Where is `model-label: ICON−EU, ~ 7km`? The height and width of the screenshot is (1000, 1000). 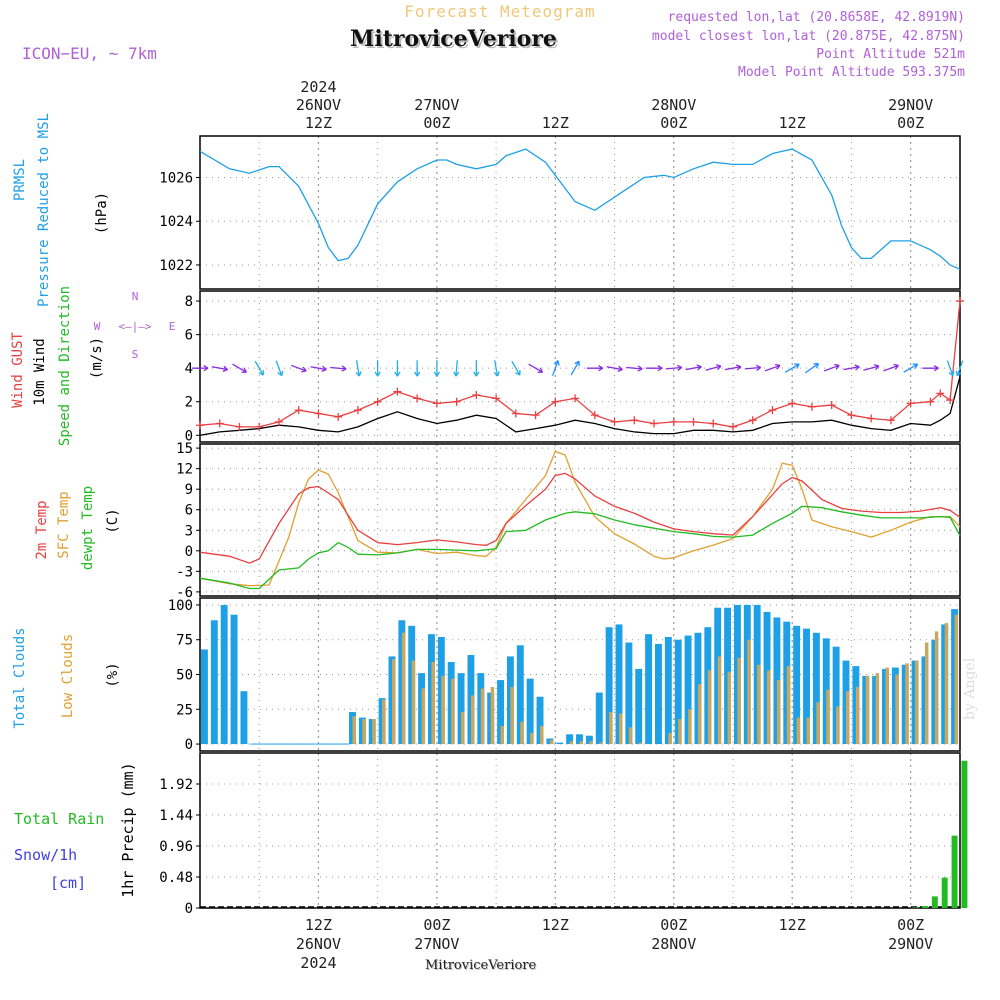 model-label: ICON−EU, ~ 7km is located at coordinates (89, 53).